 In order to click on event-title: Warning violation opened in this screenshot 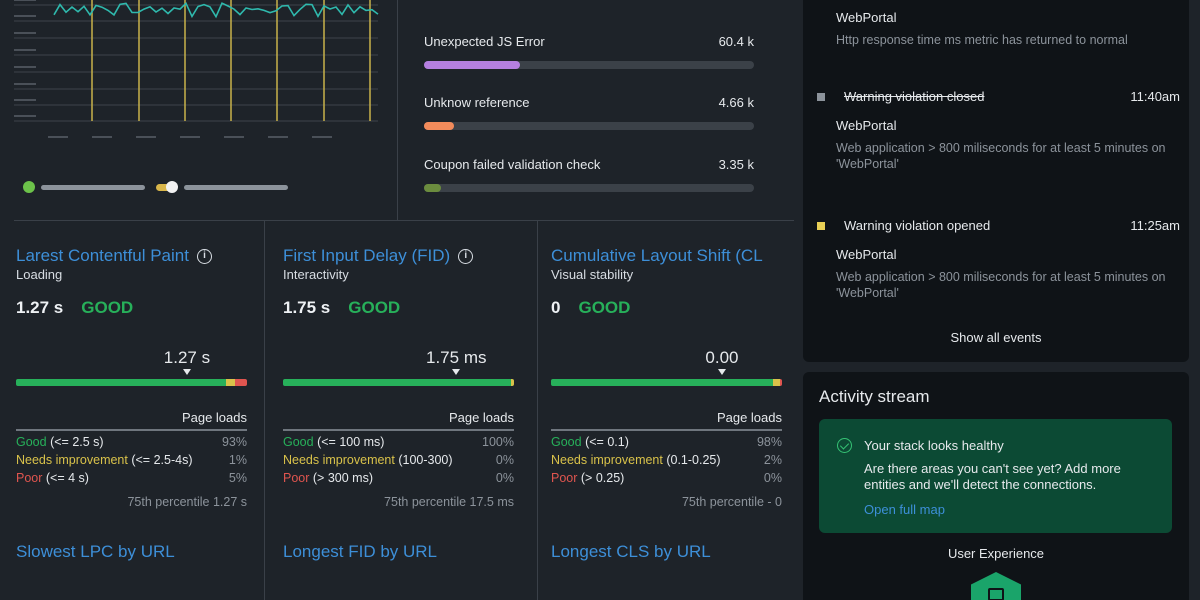, I will do `click(903, 225)`.